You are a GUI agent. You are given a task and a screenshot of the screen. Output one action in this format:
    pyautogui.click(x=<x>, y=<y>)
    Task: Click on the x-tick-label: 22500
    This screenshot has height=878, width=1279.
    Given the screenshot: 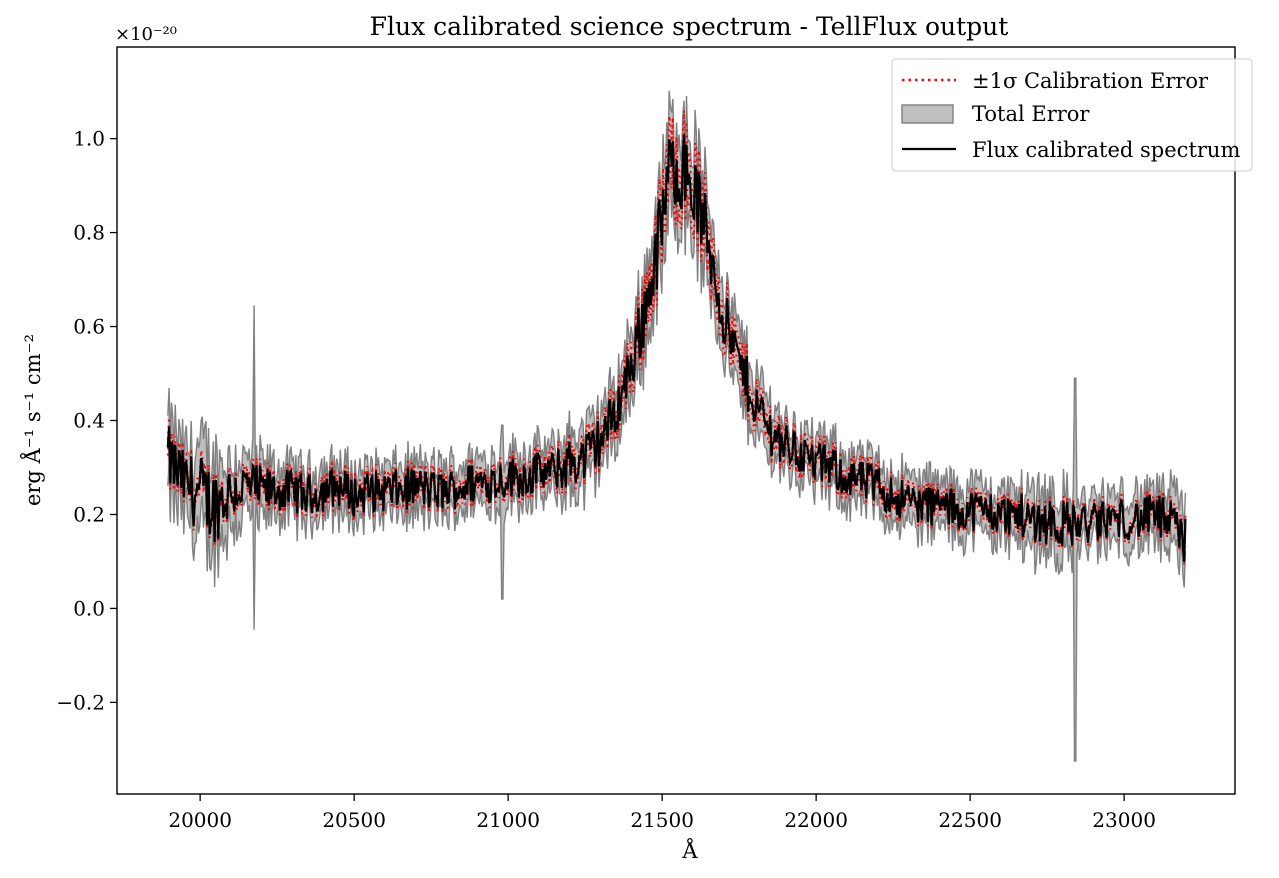 What is the action you would take?
    pyautogui.click(x=970, y=820)
    